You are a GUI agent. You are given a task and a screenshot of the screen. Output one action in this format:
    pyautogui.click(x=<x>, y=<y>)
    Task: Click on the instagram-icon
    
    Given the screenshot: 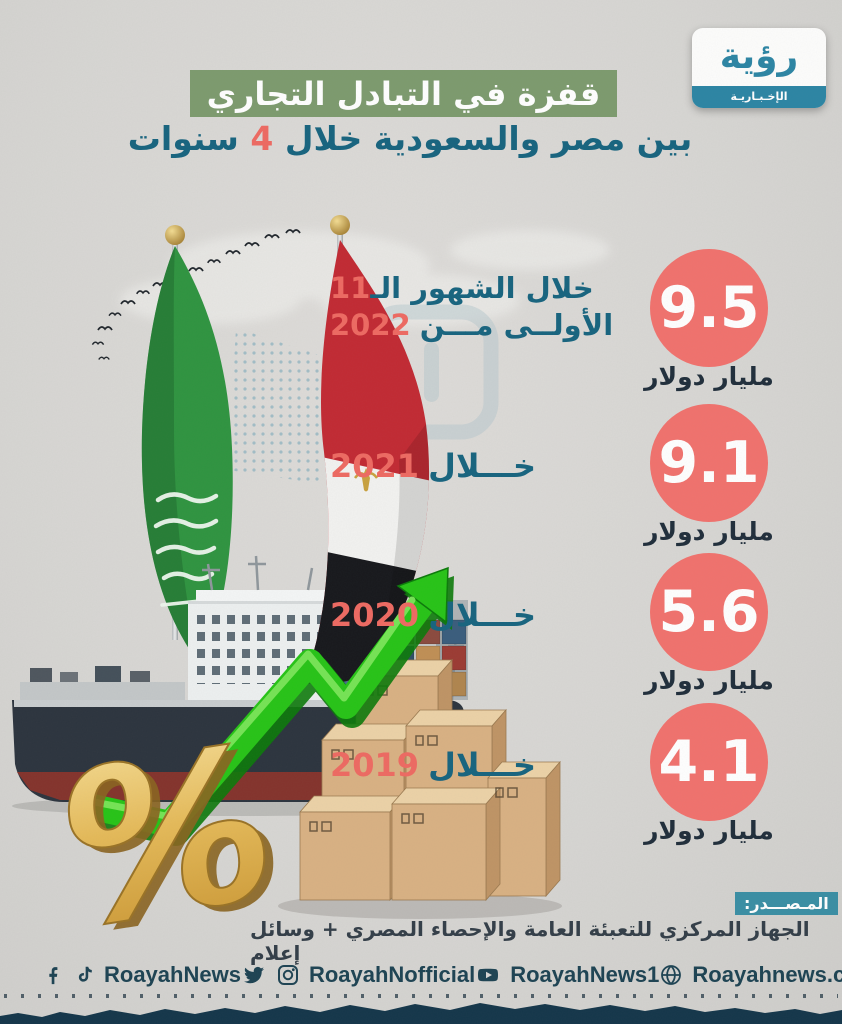 What is the action you would take?
    pyautogui.click(x=287, y=975)
    